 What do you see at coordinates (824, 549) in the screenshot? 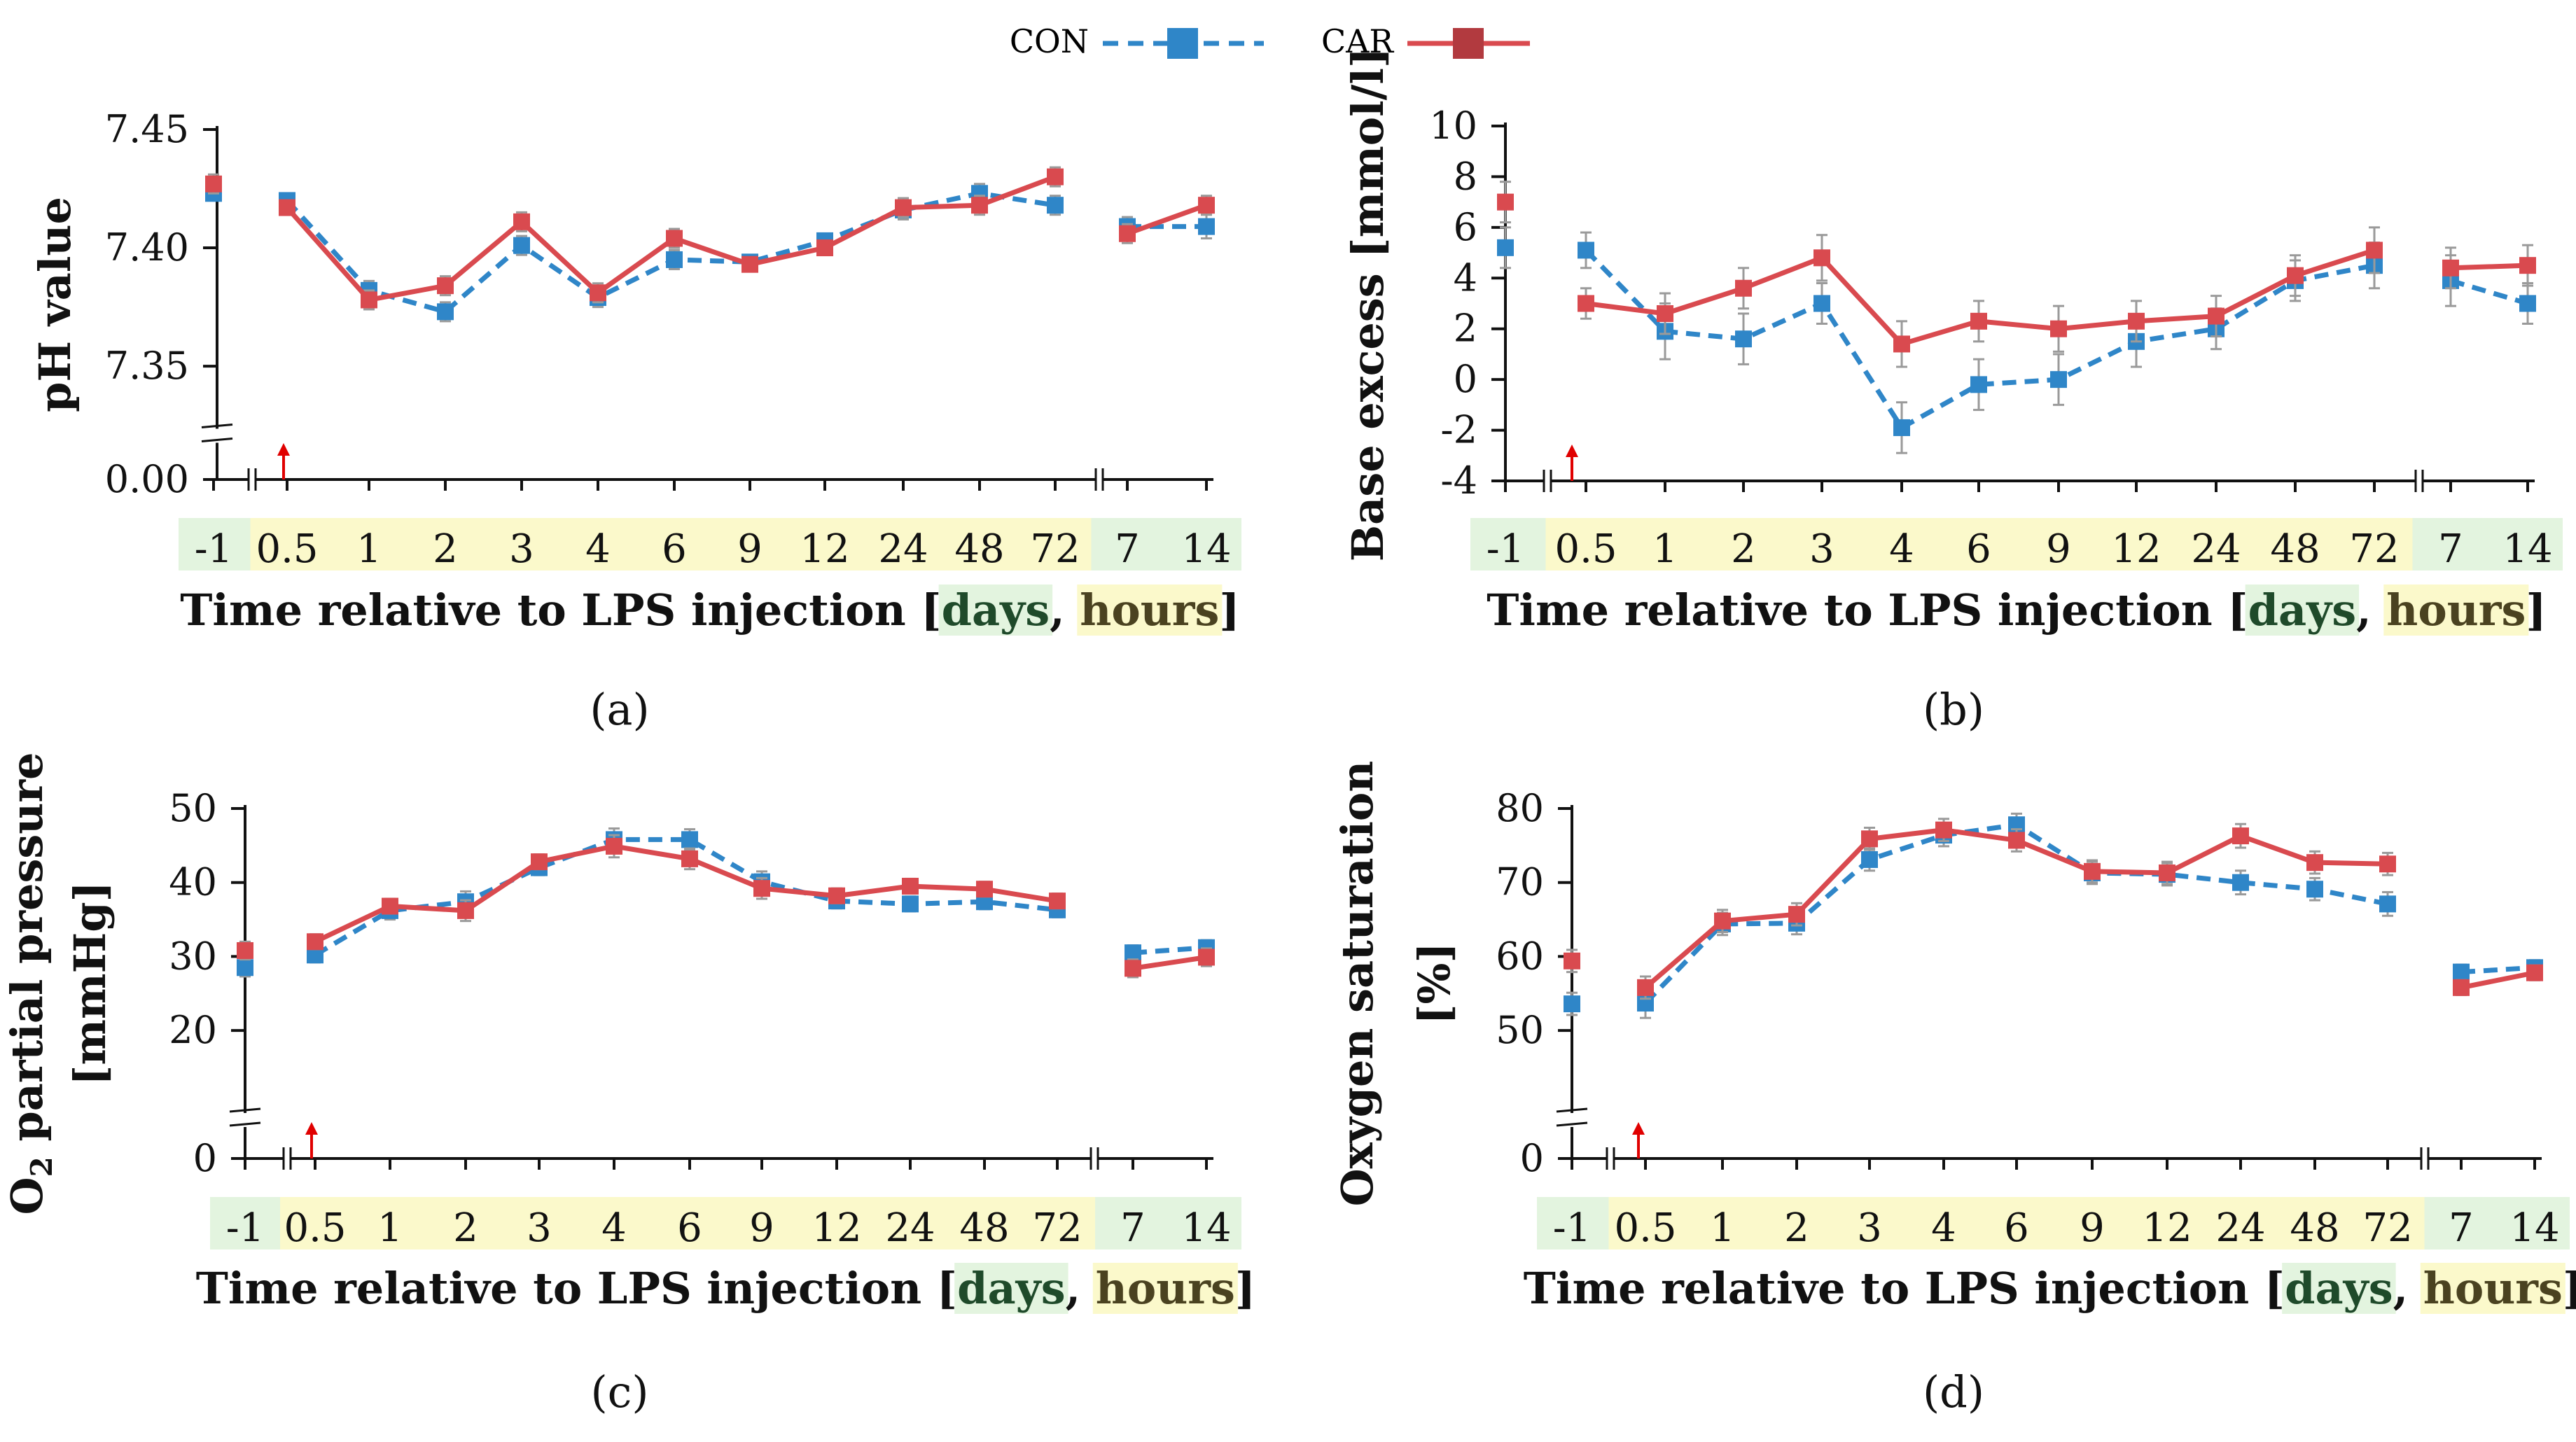
I see `x-tick-label-a-8: 12` at bounding box center [824, 549].